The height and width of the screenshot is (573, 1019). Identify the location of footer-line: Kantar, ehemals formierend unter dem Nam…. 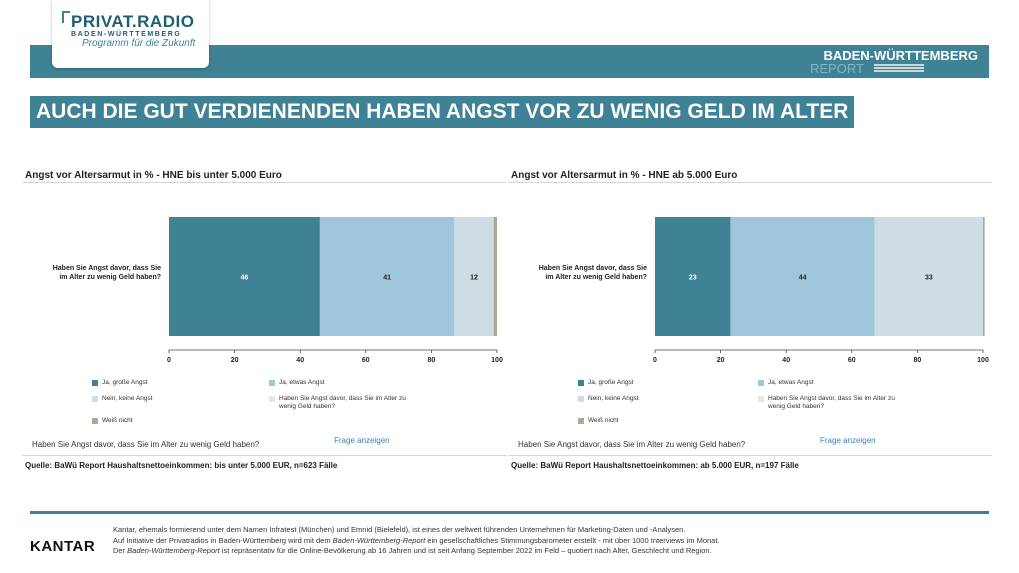
(399, 529).